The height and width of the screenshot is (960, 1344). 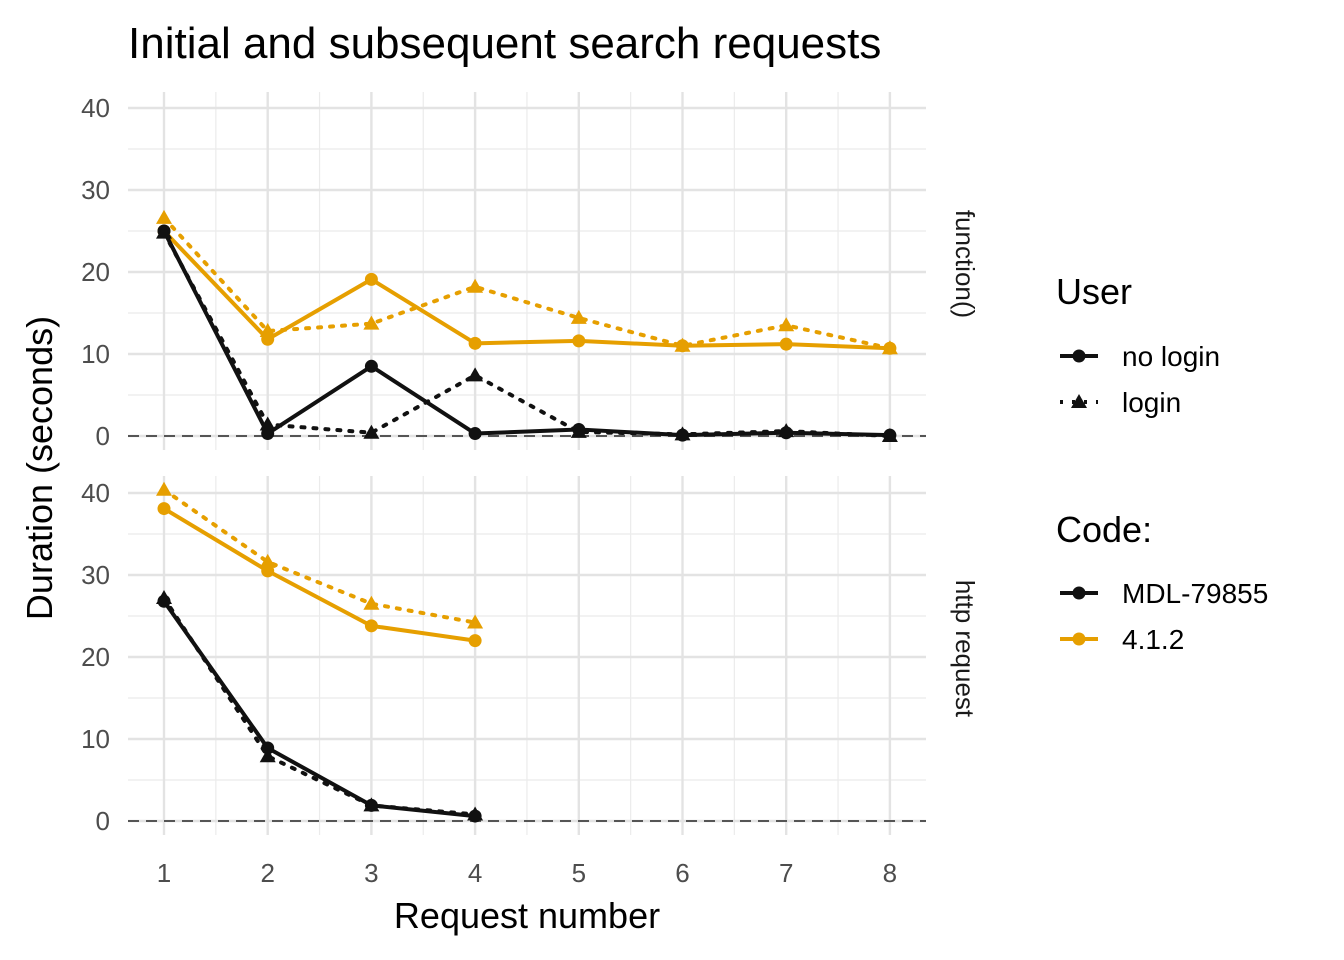 I want to click on chart-title: Initial and subsequent search requests, so click(x=504, y=43).